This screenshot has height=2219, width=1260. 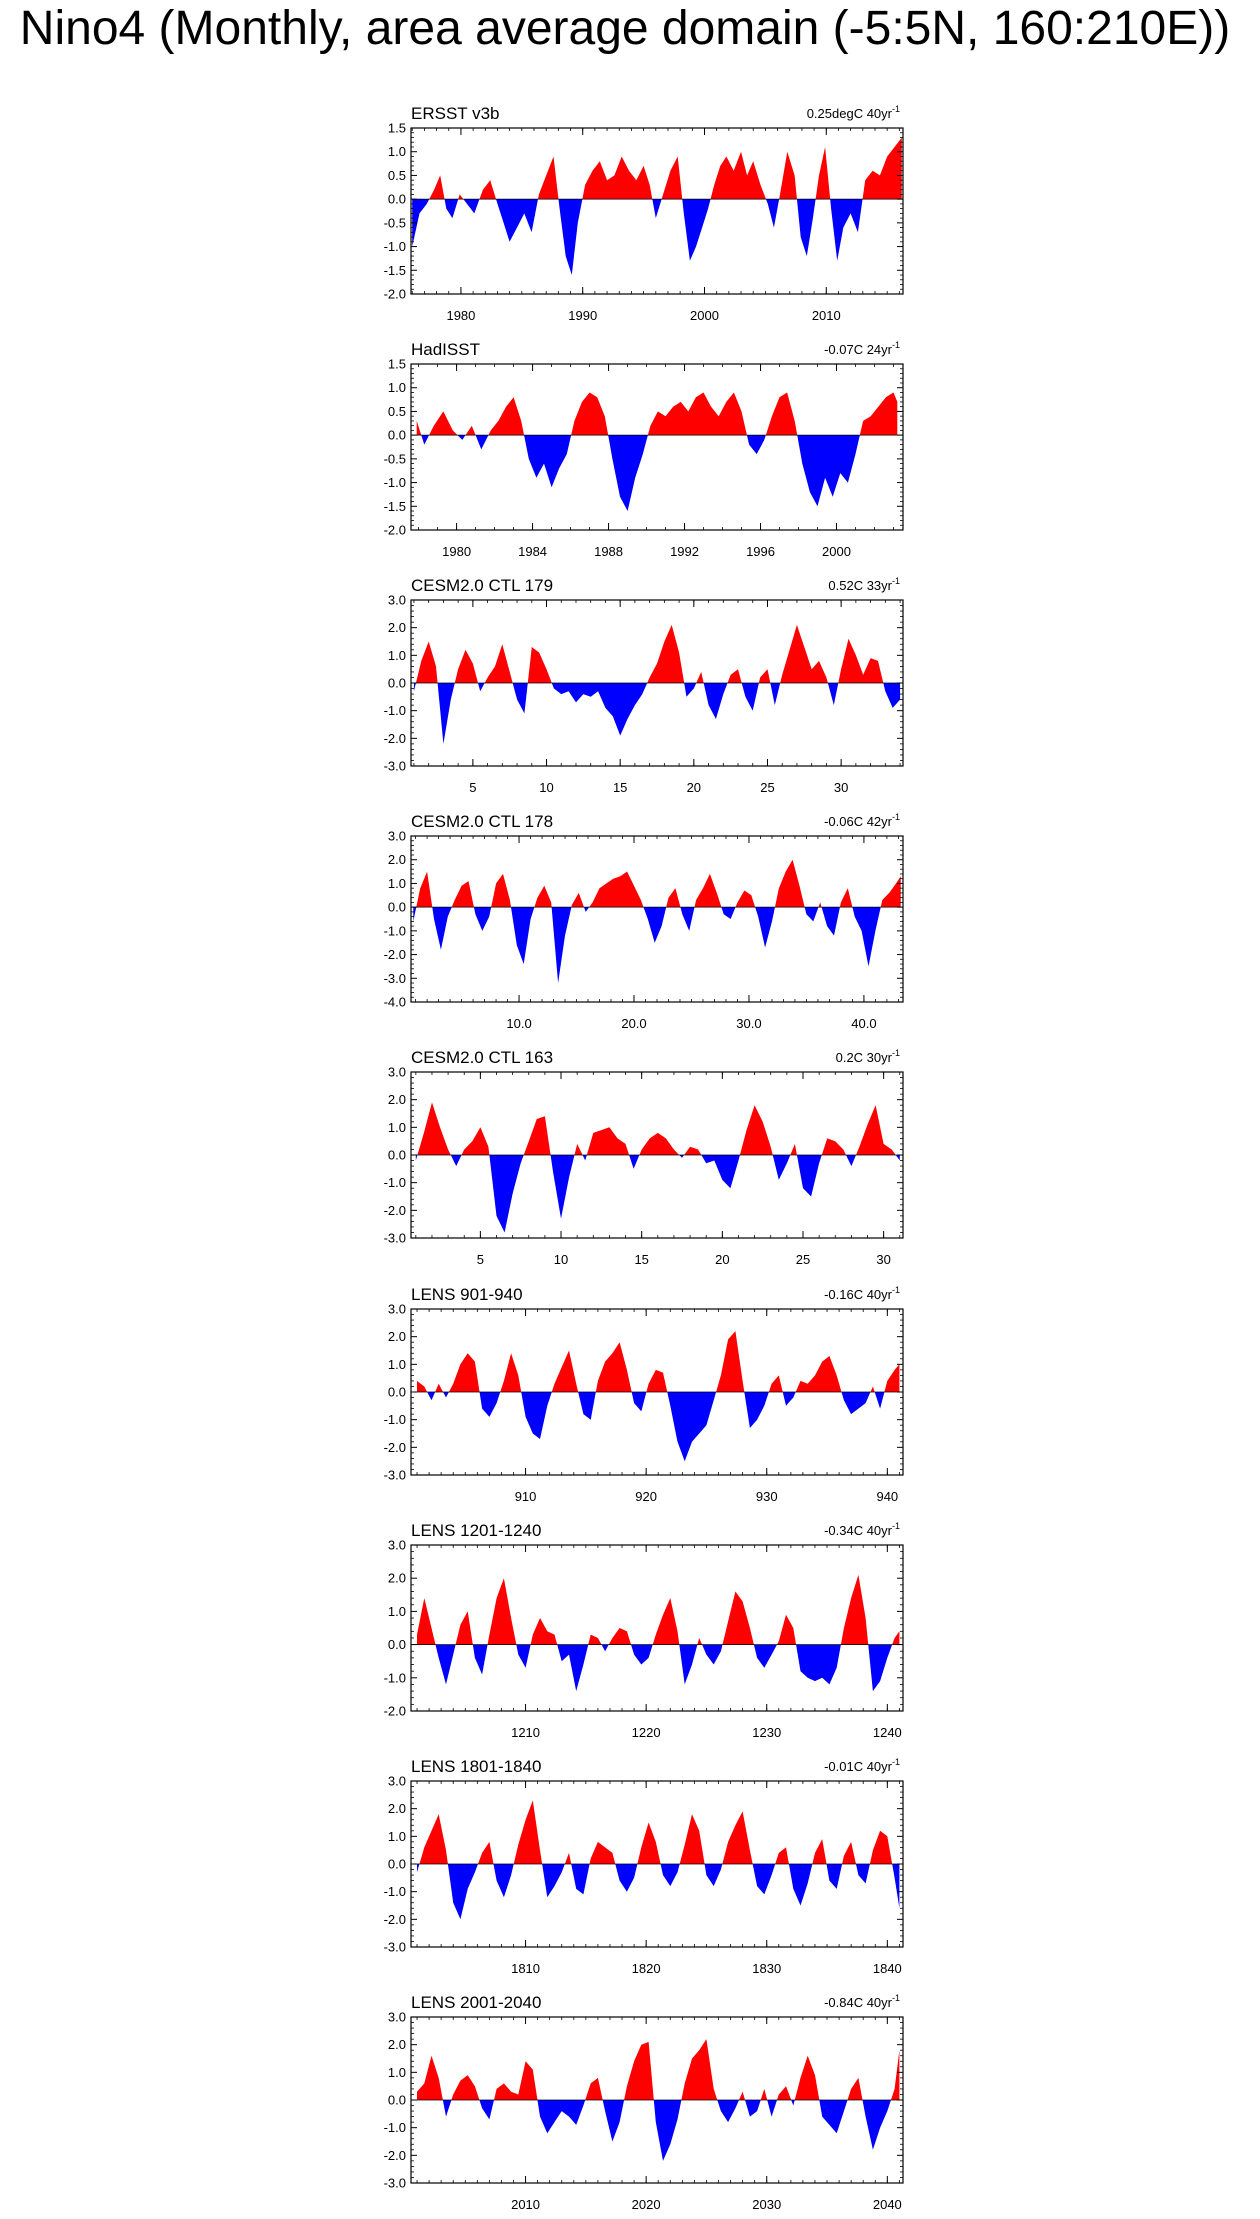 What do you see at coordinates (395, 222) in the screenshot?
I see `y-tick-label: -0.5` at bounding box center [395, 222].